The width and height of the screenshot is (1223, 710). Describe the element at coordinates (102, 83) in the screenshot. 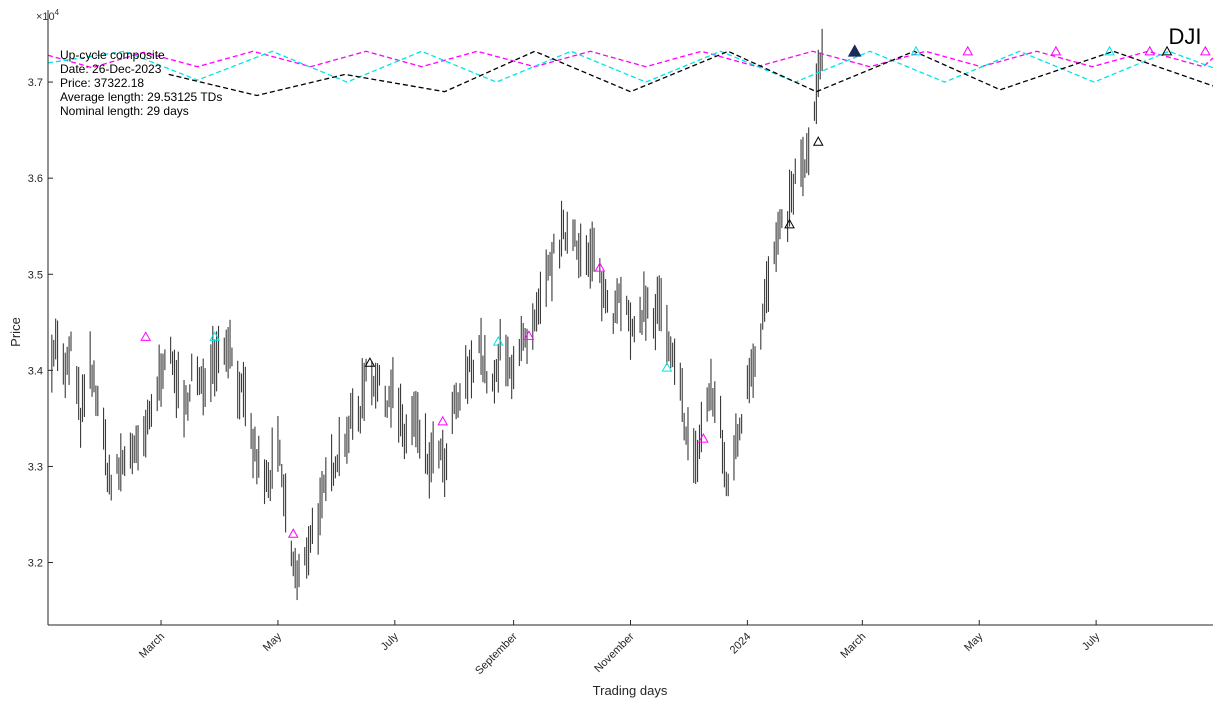

I see `info-line-3: Price: 37322.18` at that location.